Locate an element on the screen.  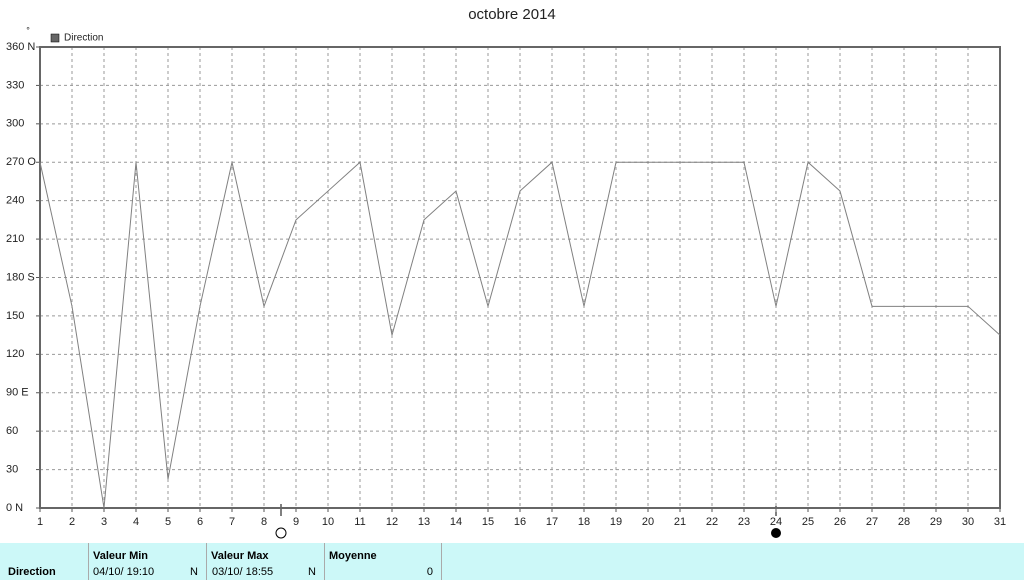
summary-cell: Valeur Min 04/10/ 19:10 N is located at coordinates (147, 561).